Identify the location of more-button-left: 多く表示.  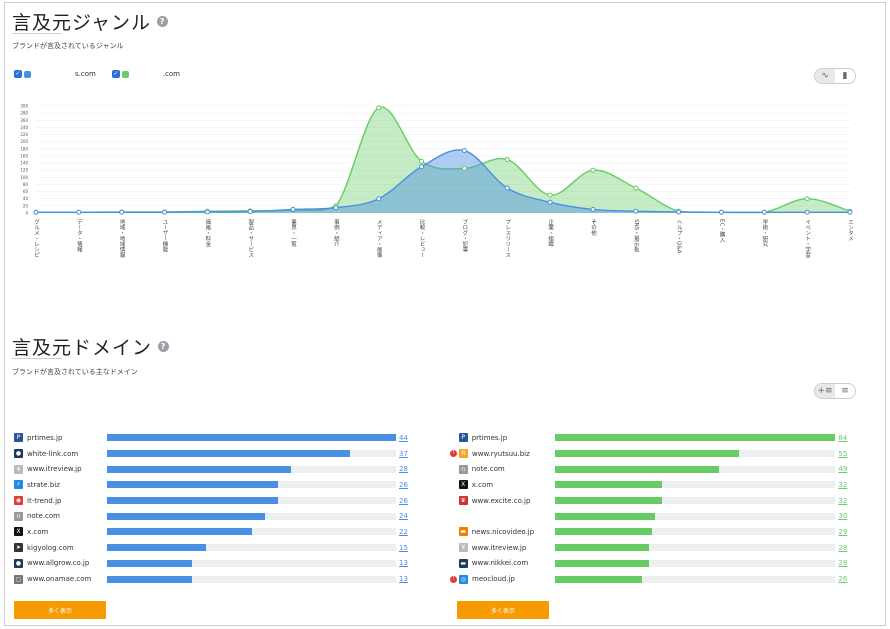
(60, 610).